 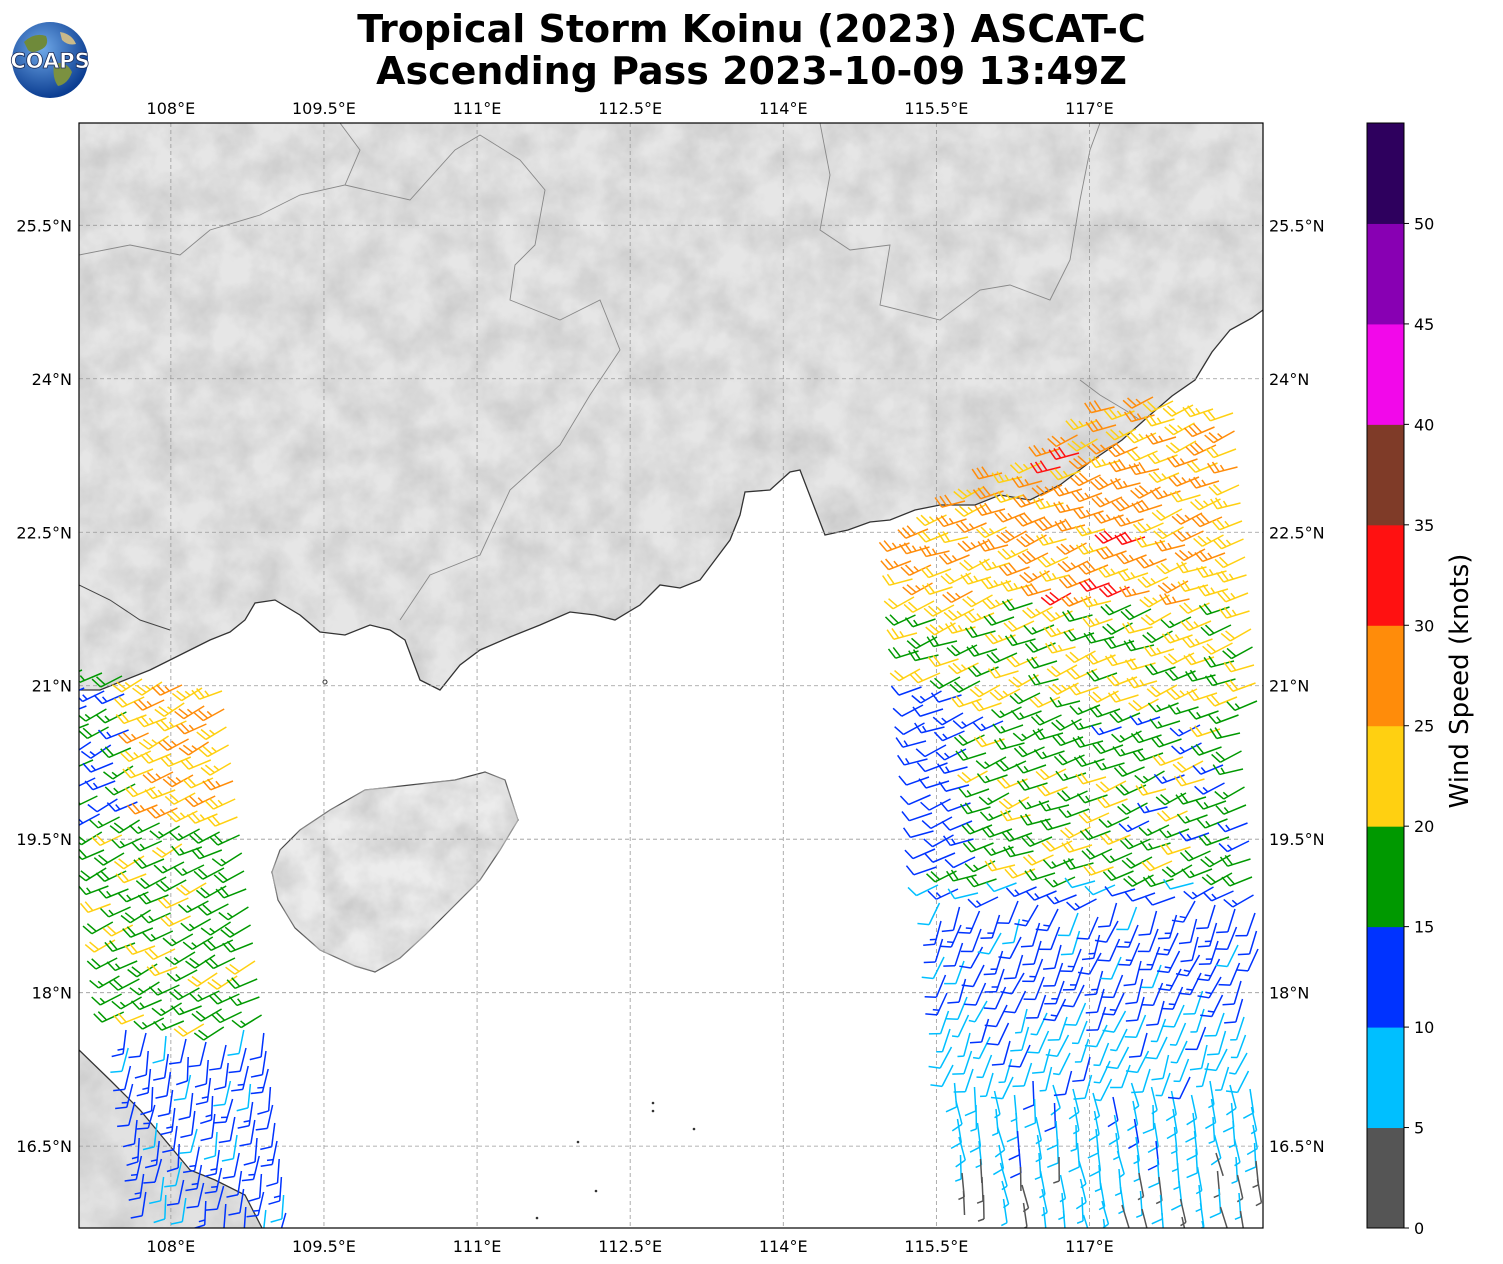 I want to click on colorbar-tick-label: 25, so click(x=1424, y=726).